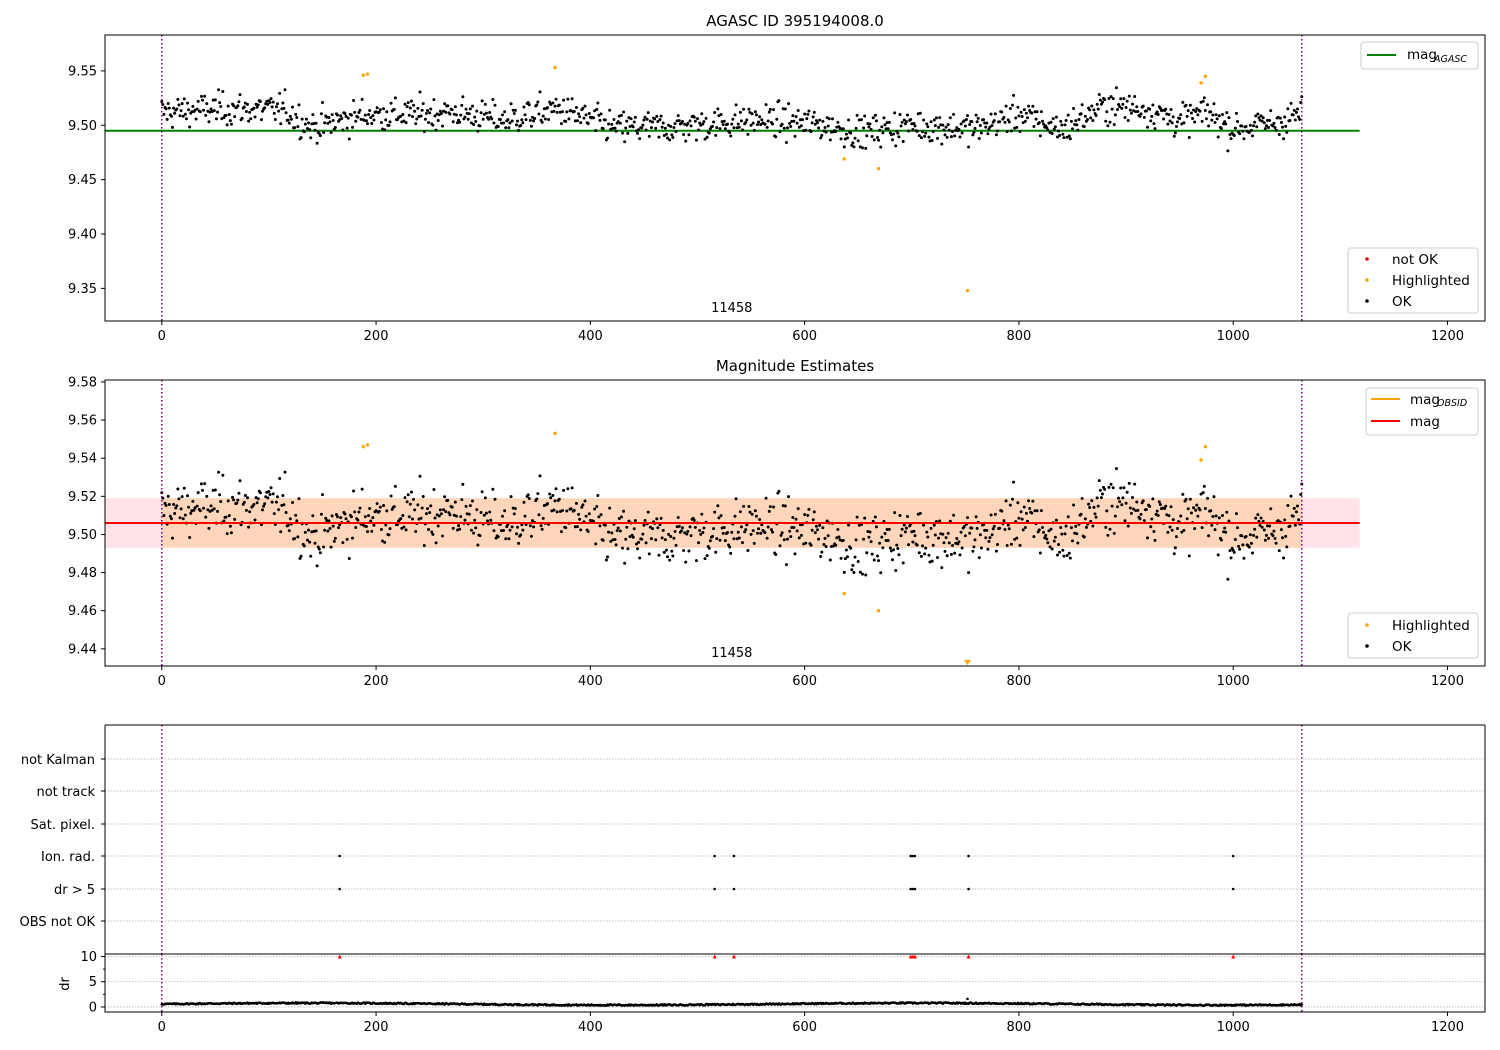 This screenshot has height=1050, width=1500. What do you see at coordinates (967, 999) in the screenshot?
I see `dr-point` at bounding box center [967, 999].